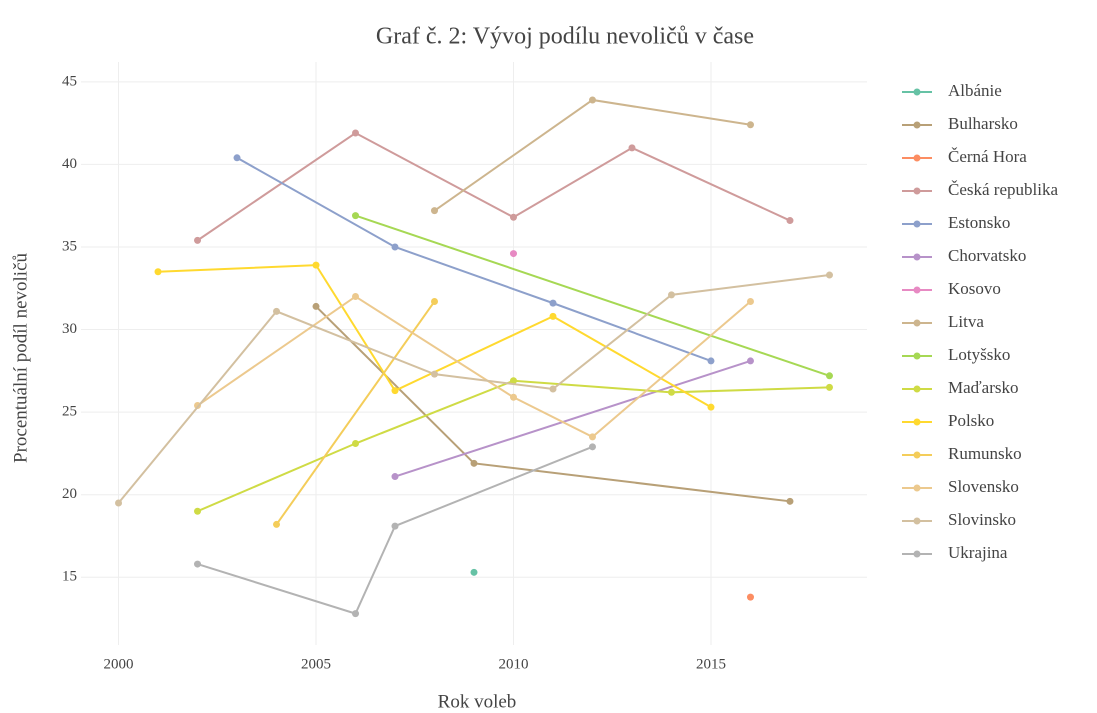 The height and width of the screenshot is (713, 1097). I want to click on legend-label: Maďarsko, so click(983, 387).